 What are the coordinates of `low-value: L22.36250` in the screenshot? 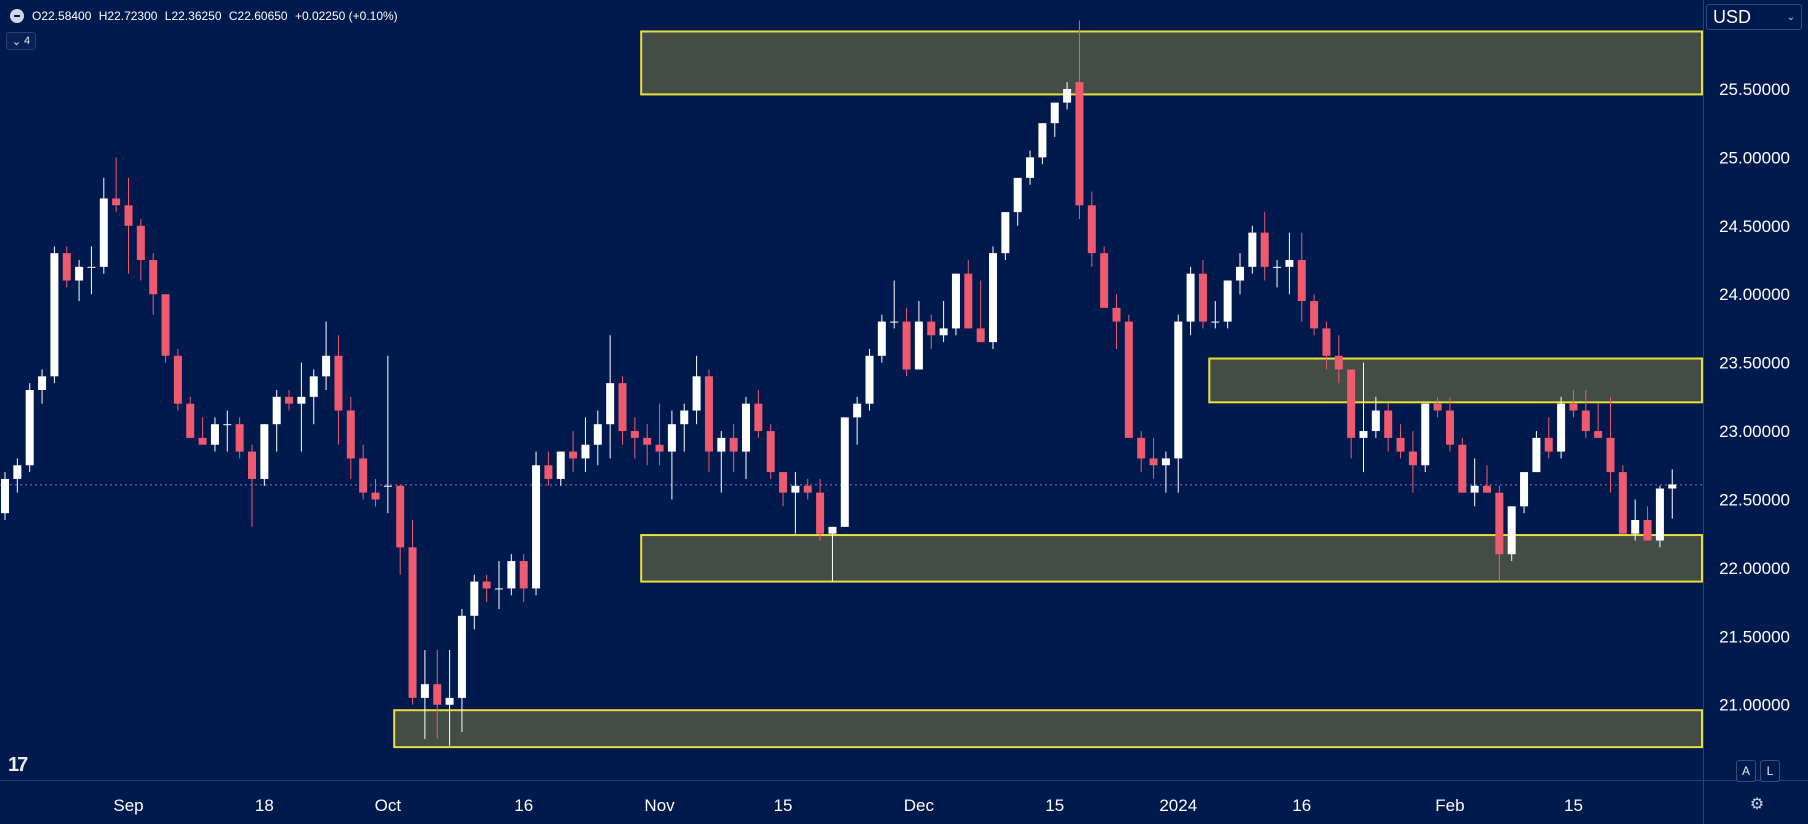 It's located at (193, 16).